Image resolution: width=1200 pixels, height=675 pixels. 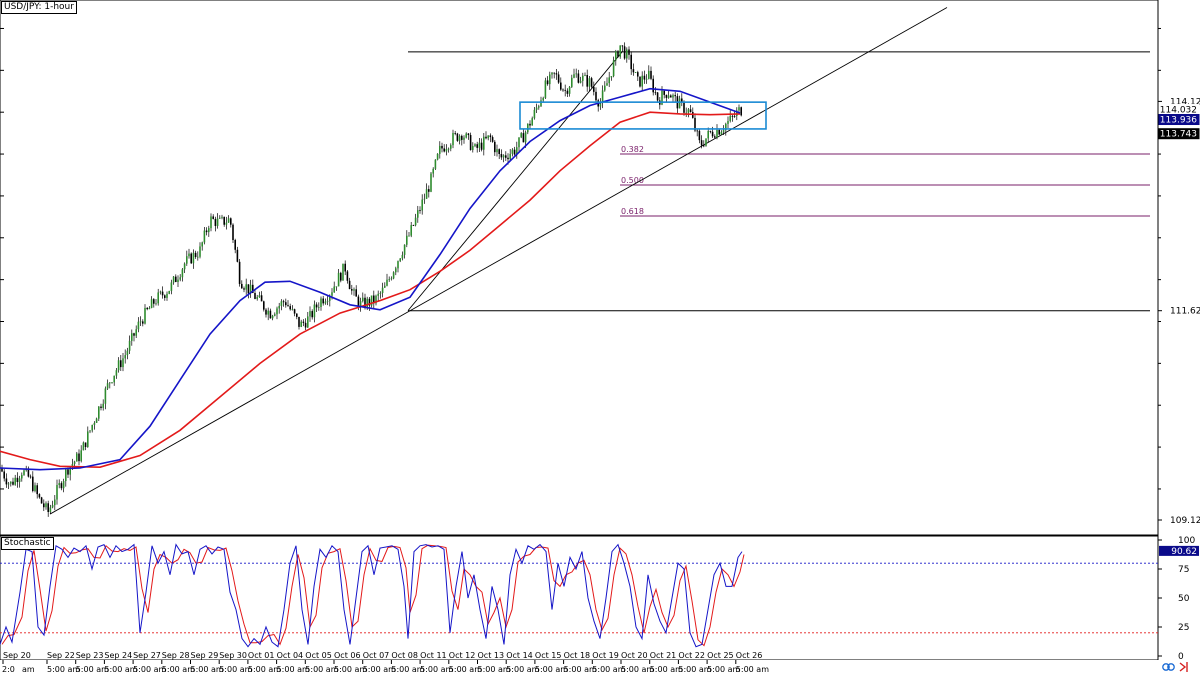 I want to click on fib-level-label: 0.500, so click(x=632, y=180).